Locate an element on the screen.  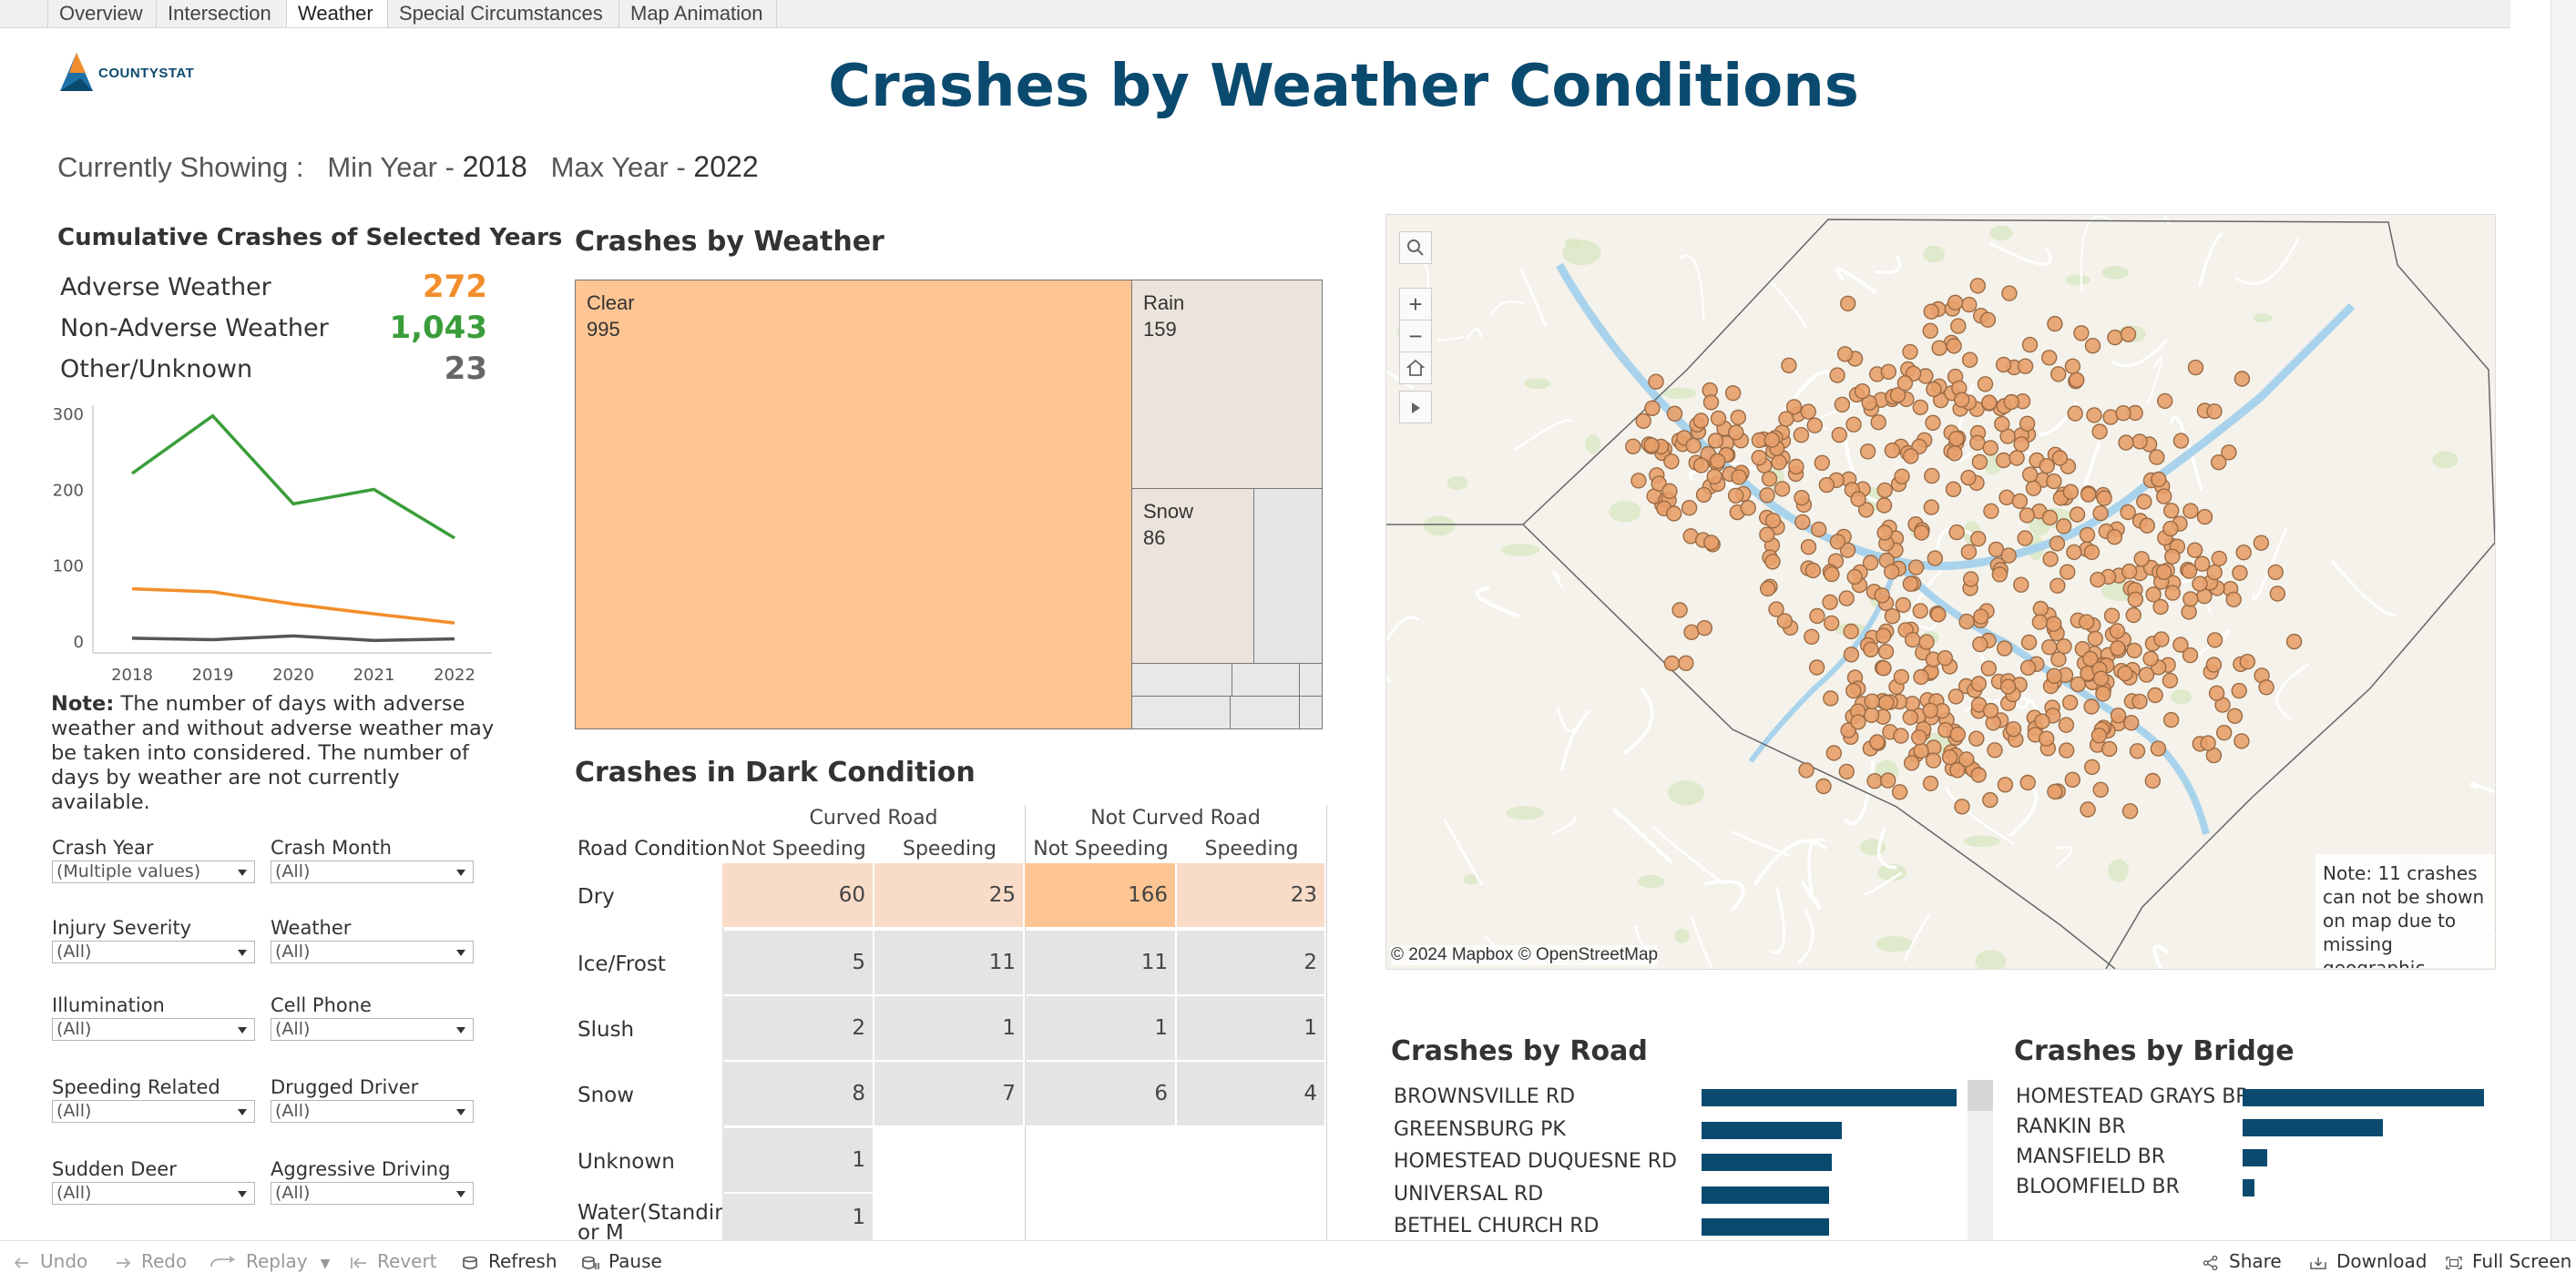
treemap-rain: Rain 159 is located at coordinates (1227, 385).